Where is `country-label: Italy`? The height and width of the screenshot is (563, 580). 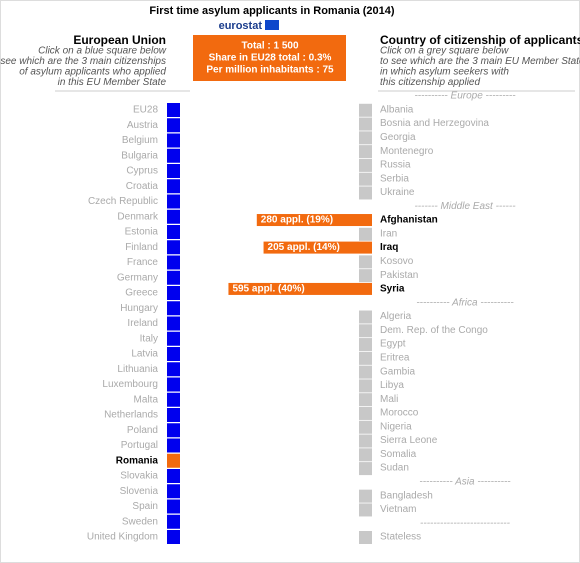 country-label: Italy is located at coordinates (149, 338).